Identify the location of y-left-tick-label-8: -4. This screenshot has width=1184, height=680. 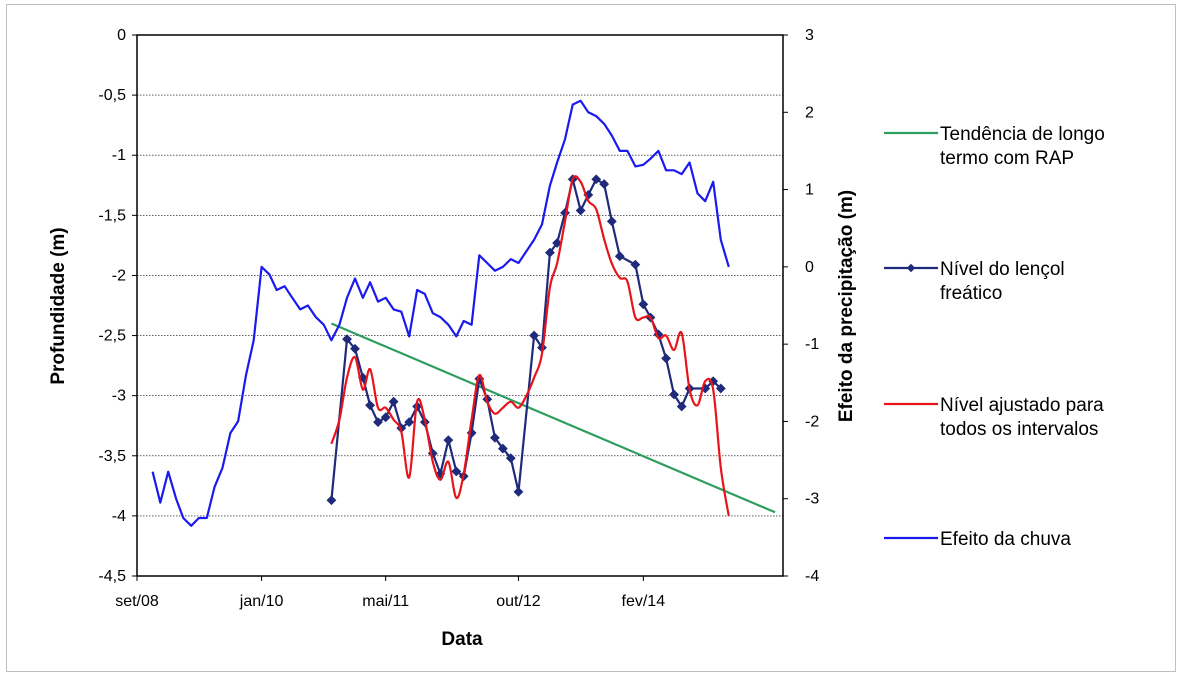
(119, 516).